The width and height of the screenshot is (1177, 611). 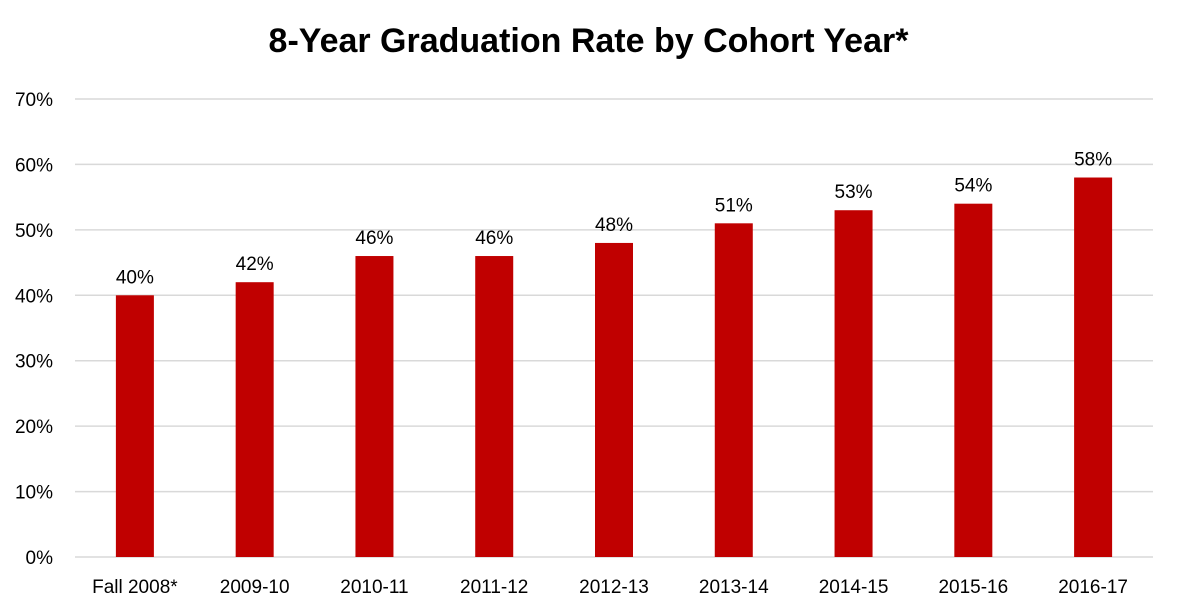 I want to click on data-label: 48%, so click(x=614, y=225).